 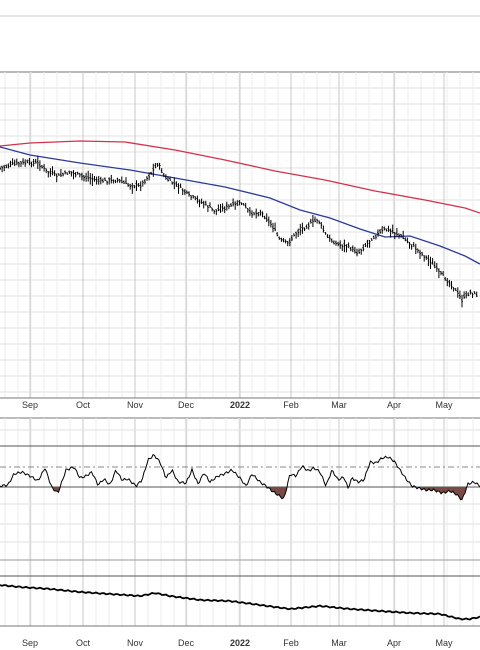 I want to click on lower-panel: Sep Oct Nov Dec 2022 Feb Mar Apr May, so click(x=240, y=603).